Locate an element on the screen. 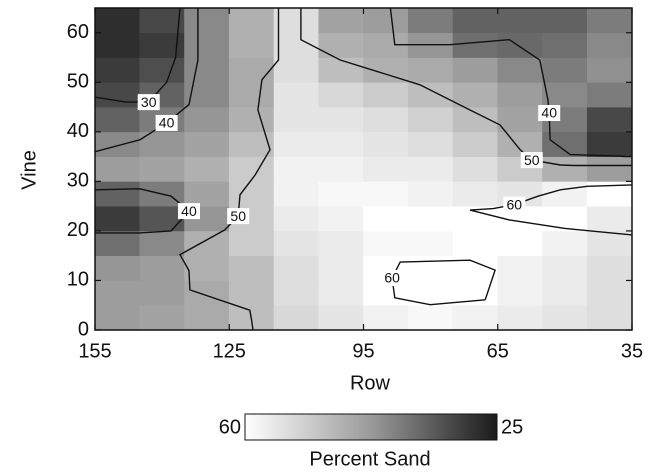  colorbar-tick-label: 60 is located at coordinates (230, 427).